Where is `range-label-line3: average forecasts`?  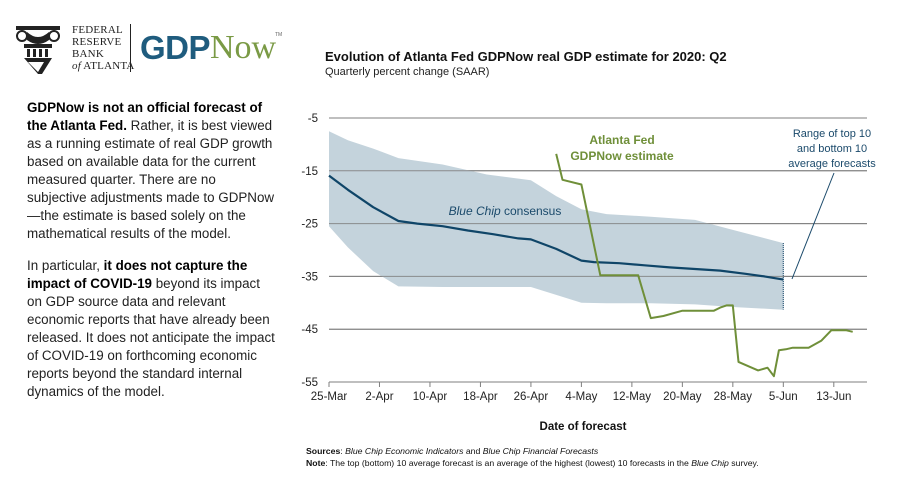
range-label-line3: average forecasts is located at coordinates (832, 164).